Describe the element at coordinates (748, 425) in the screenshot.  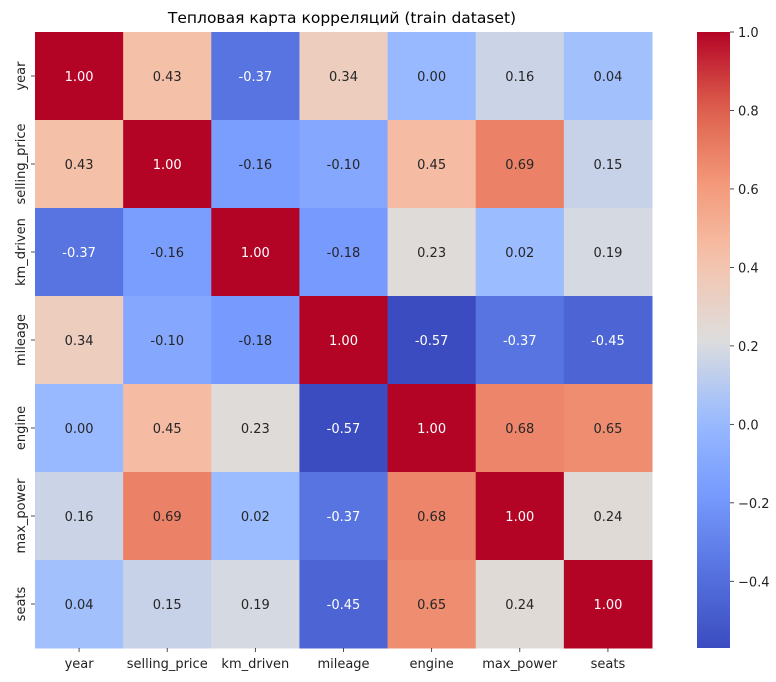
I see `colorbar-tick-label: 0.0` at that location.